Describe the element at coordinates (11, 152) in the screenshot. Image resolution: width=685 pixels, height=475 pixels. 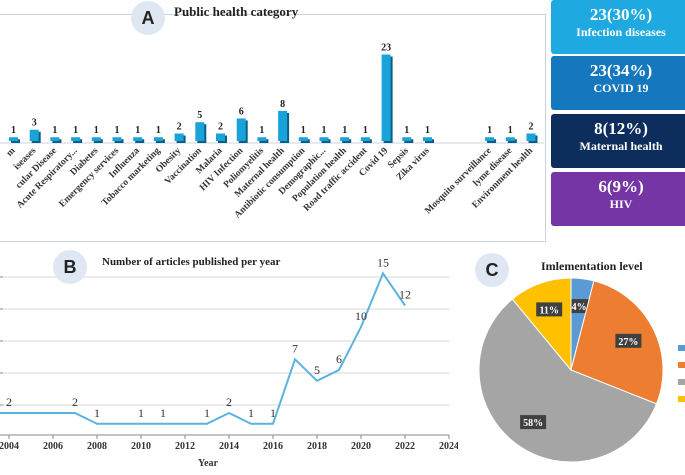
I see `bar-category-label: m` at that location.